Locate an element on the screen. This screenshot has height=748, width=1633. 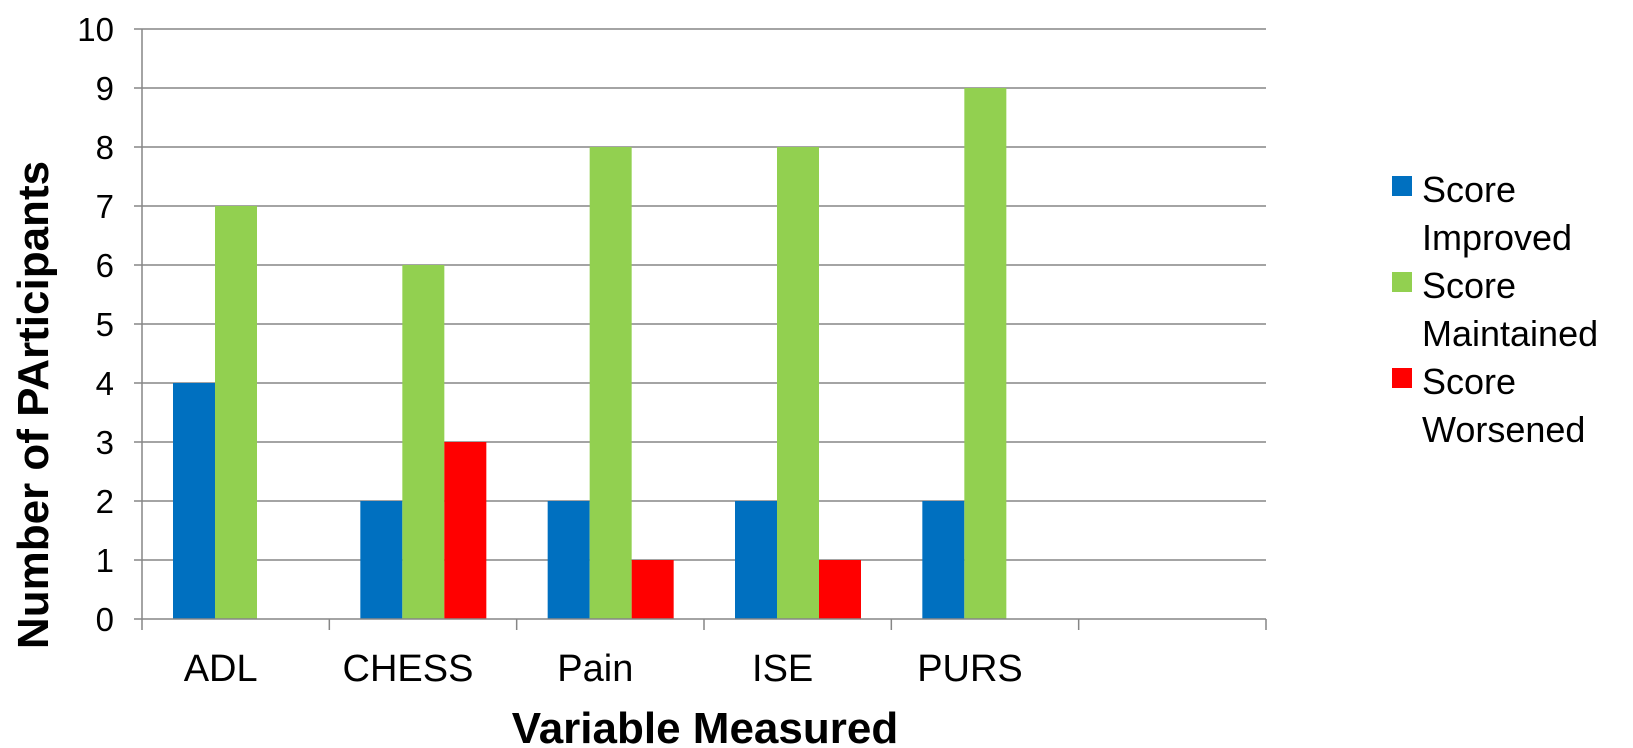
bar-score-maintained-chess is located at coordinates (423, 442).